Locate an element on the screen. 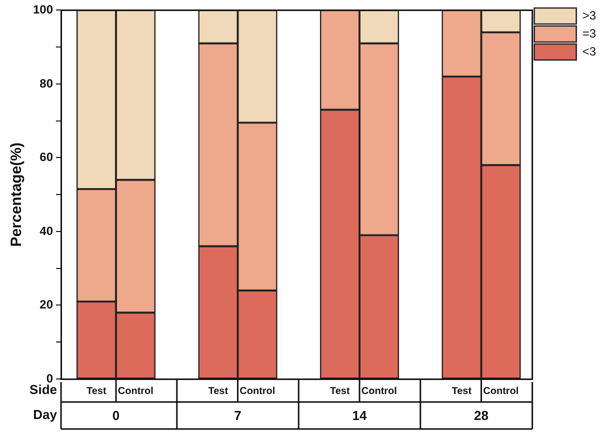  legend-label: =3 is located at coordinates (589, 33).